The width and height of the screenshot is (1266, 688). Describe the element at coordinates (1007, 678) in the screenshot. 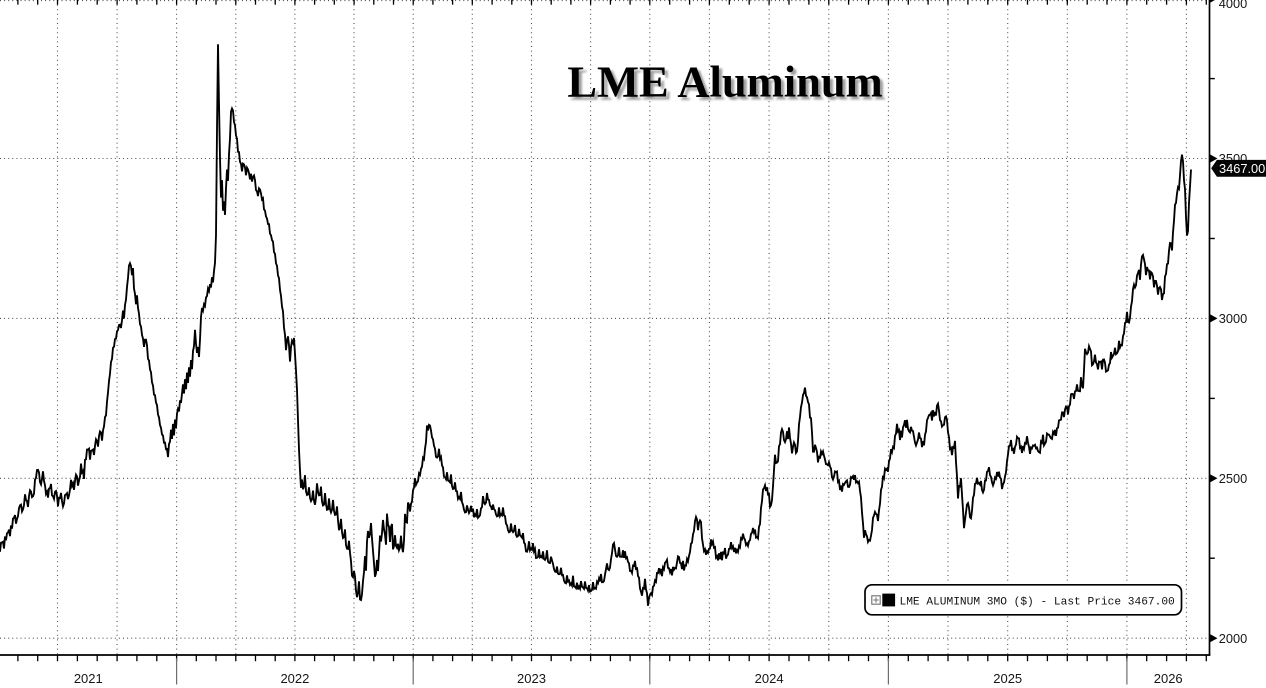

I see `svg-text: 2025` at that location.